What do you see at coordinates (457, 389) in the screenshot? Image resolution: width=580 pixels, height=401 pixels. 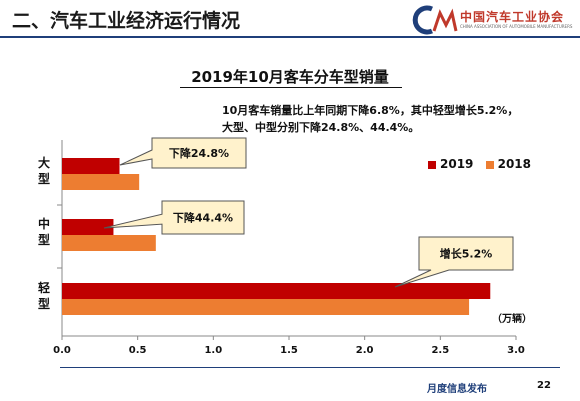 I see `footer-text: 月度信息发布` at bounding box center [457, 389].